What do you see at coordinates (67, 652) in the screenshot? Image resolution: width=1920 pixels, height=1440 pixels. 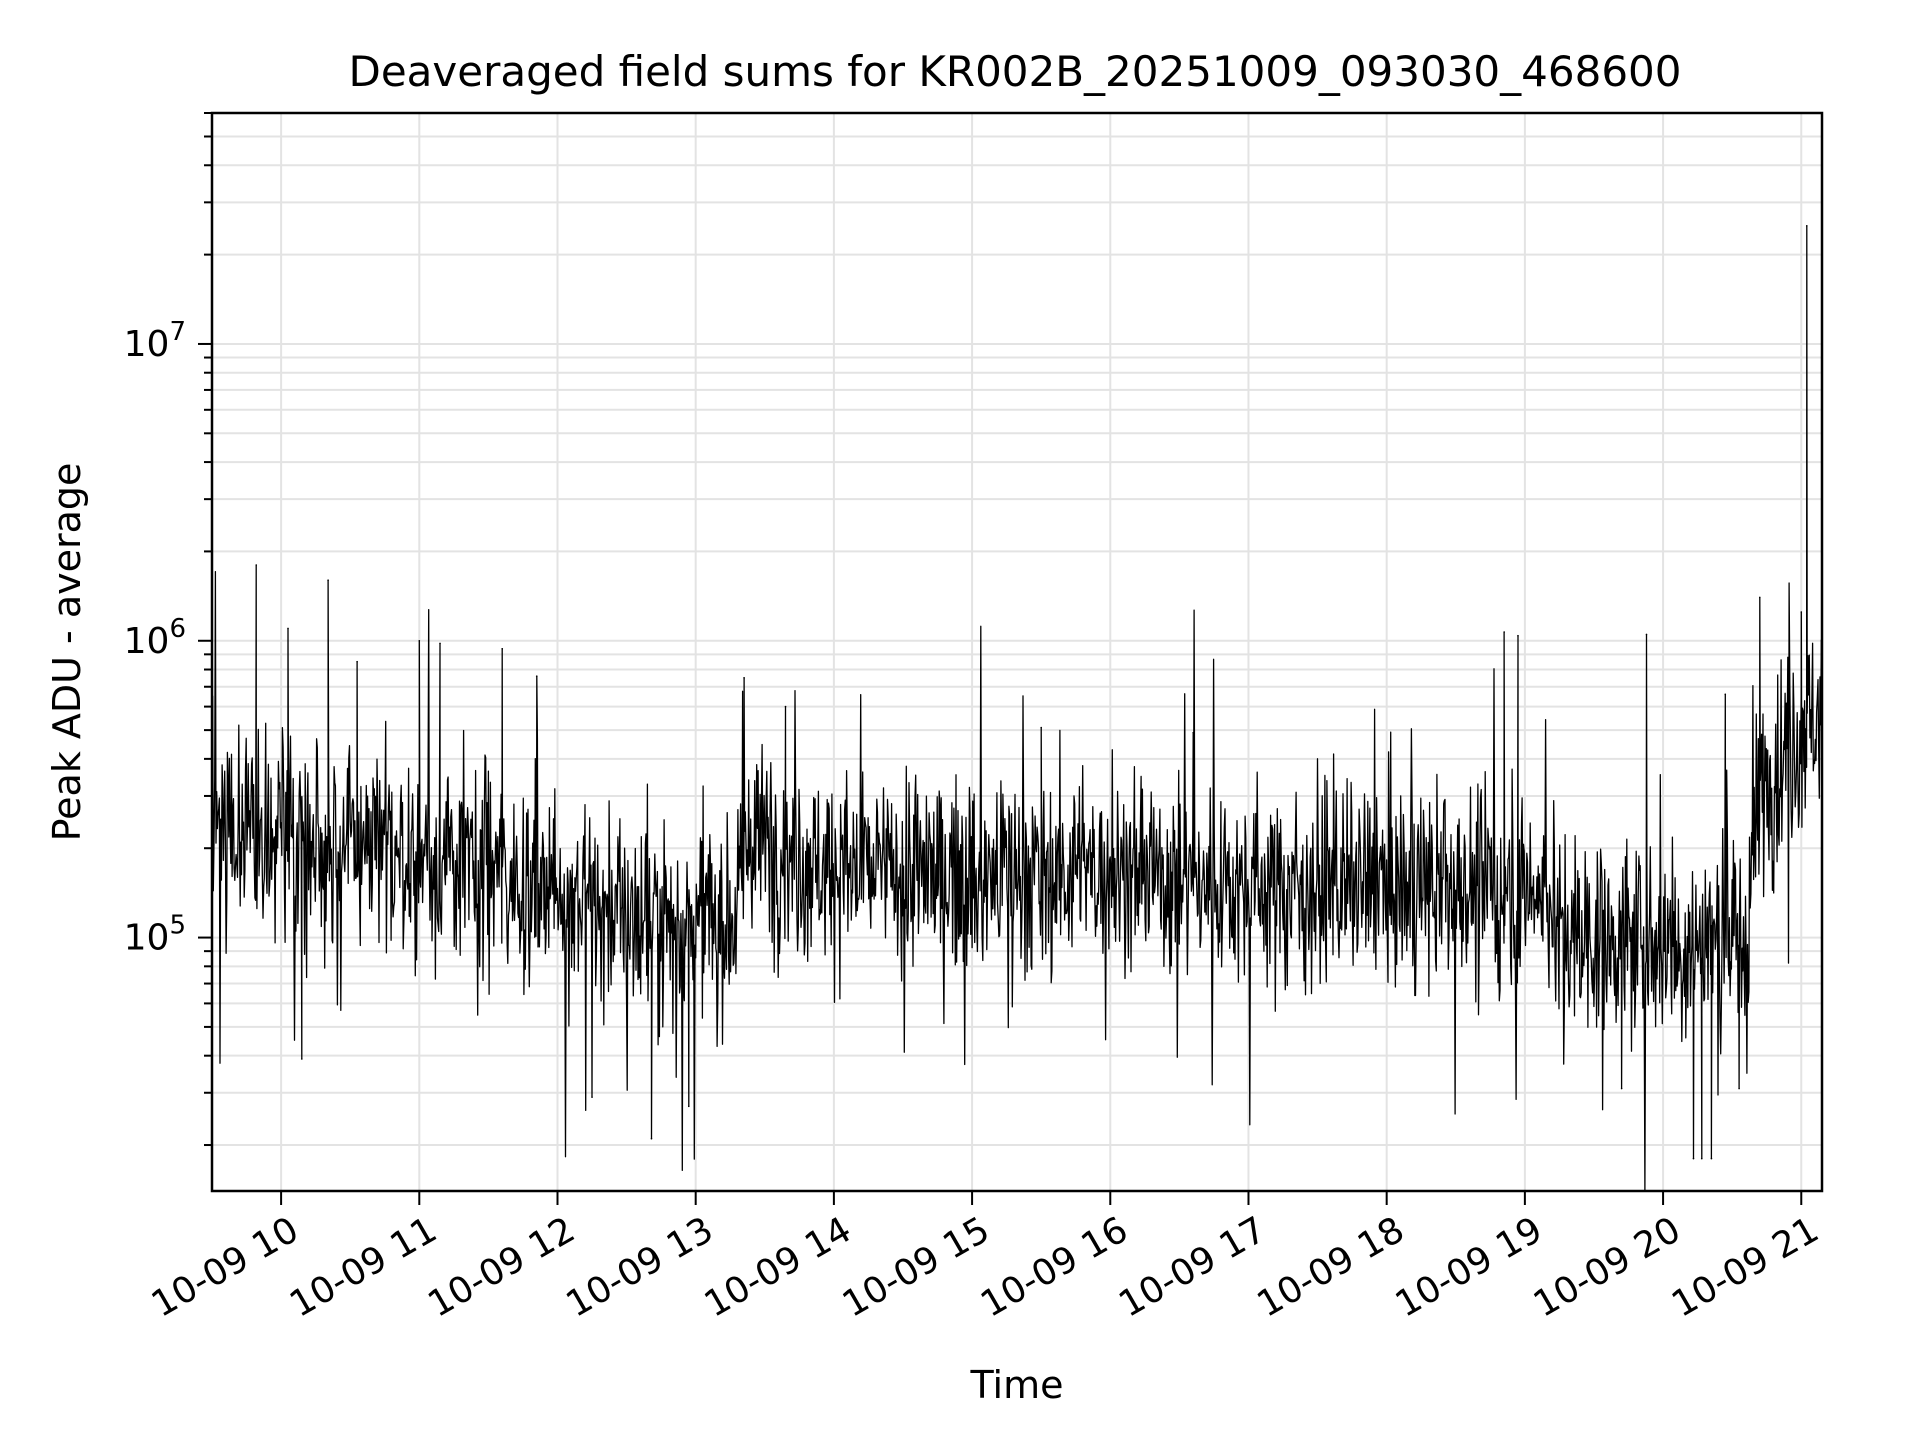 I see `y-axis-label: Peak ADU - average` at bounding box center [67, 652].